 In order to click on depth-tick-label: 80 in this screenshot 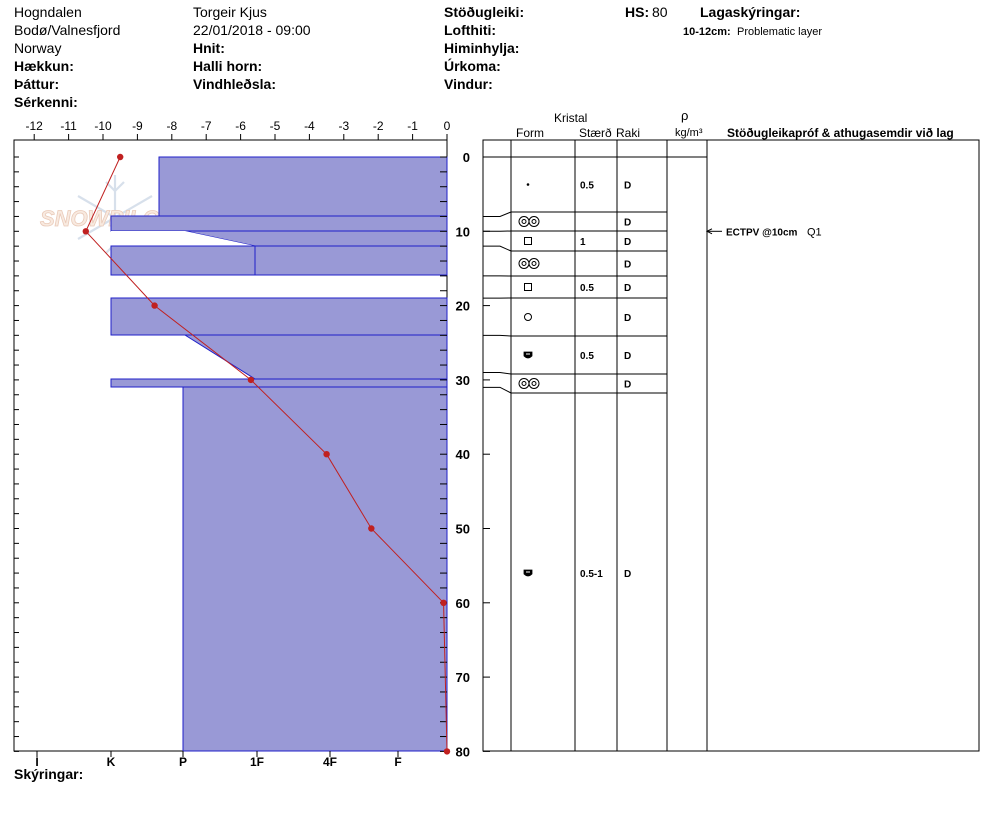, I will do `click(463, 751)`.